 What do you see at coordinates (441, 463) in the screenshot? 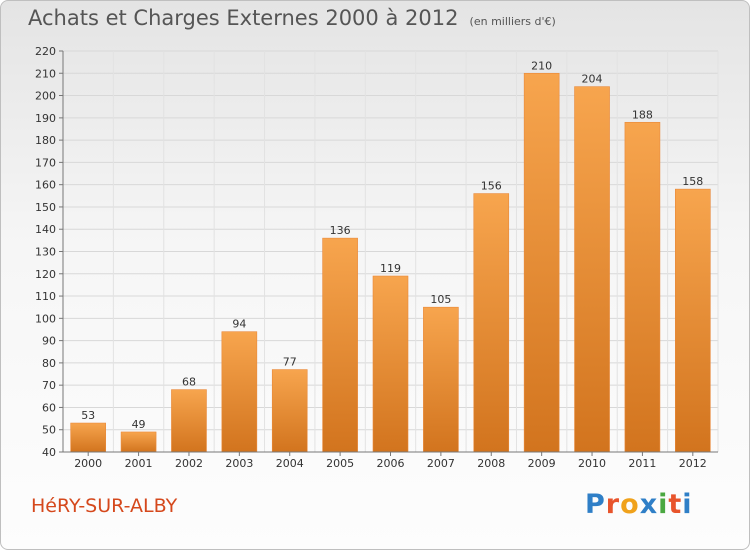
I see `x-tick-label: 2007` at bounding box center [441, 463].